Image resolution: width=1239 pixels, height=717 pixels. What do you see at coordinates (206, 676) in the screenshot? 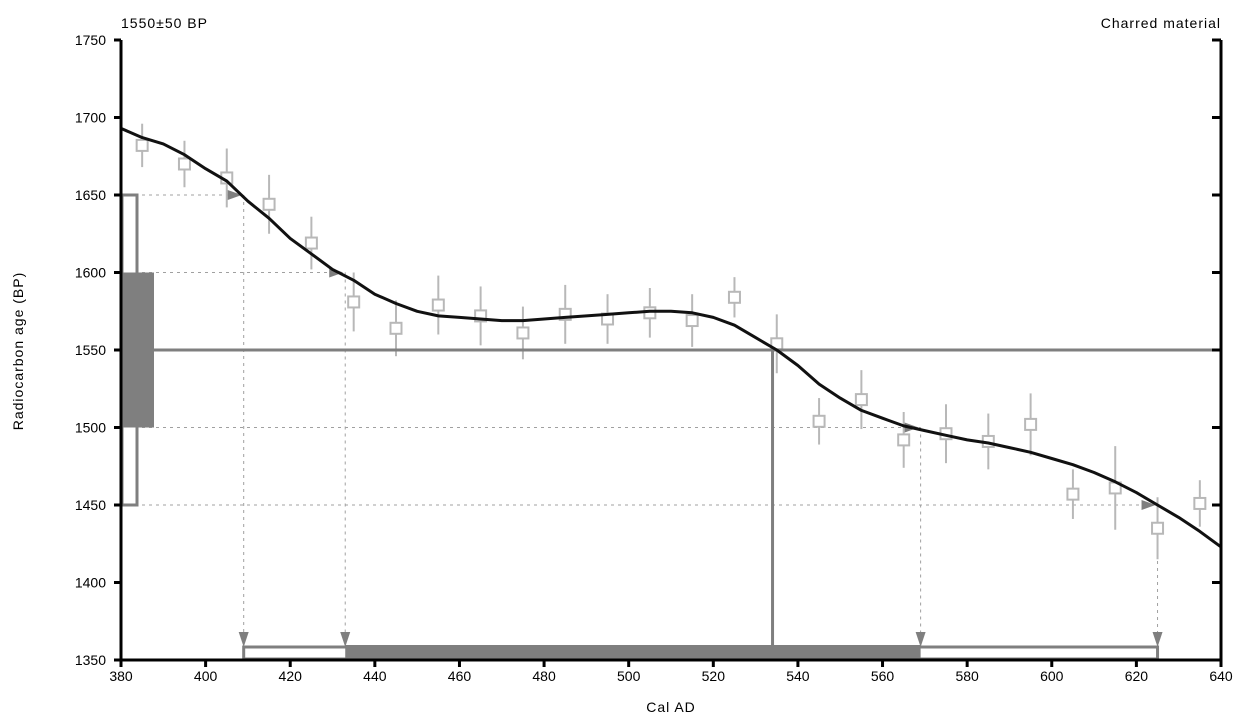
I see `x-tick-label: 400` at bounding box center [206, 676].